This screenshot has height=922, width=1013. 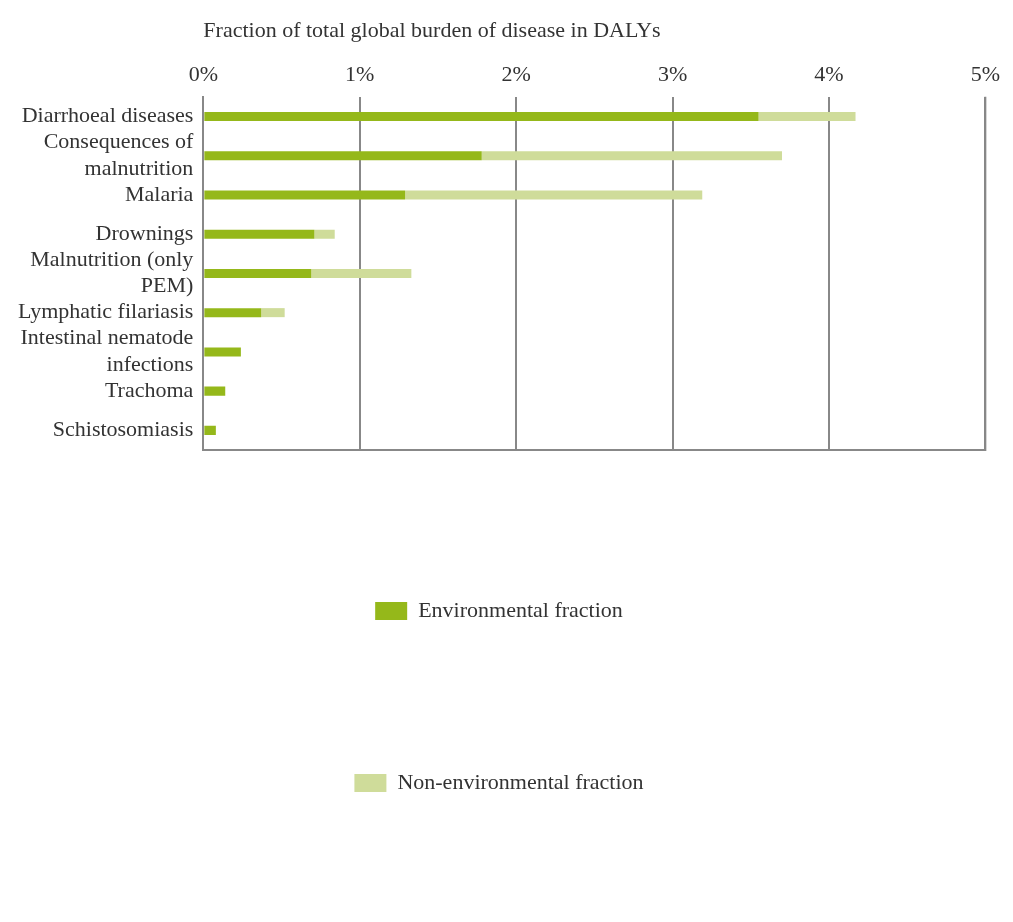 I want to click on y-tick-label: Consequences of malnutrition, so click(x=119, y=154).